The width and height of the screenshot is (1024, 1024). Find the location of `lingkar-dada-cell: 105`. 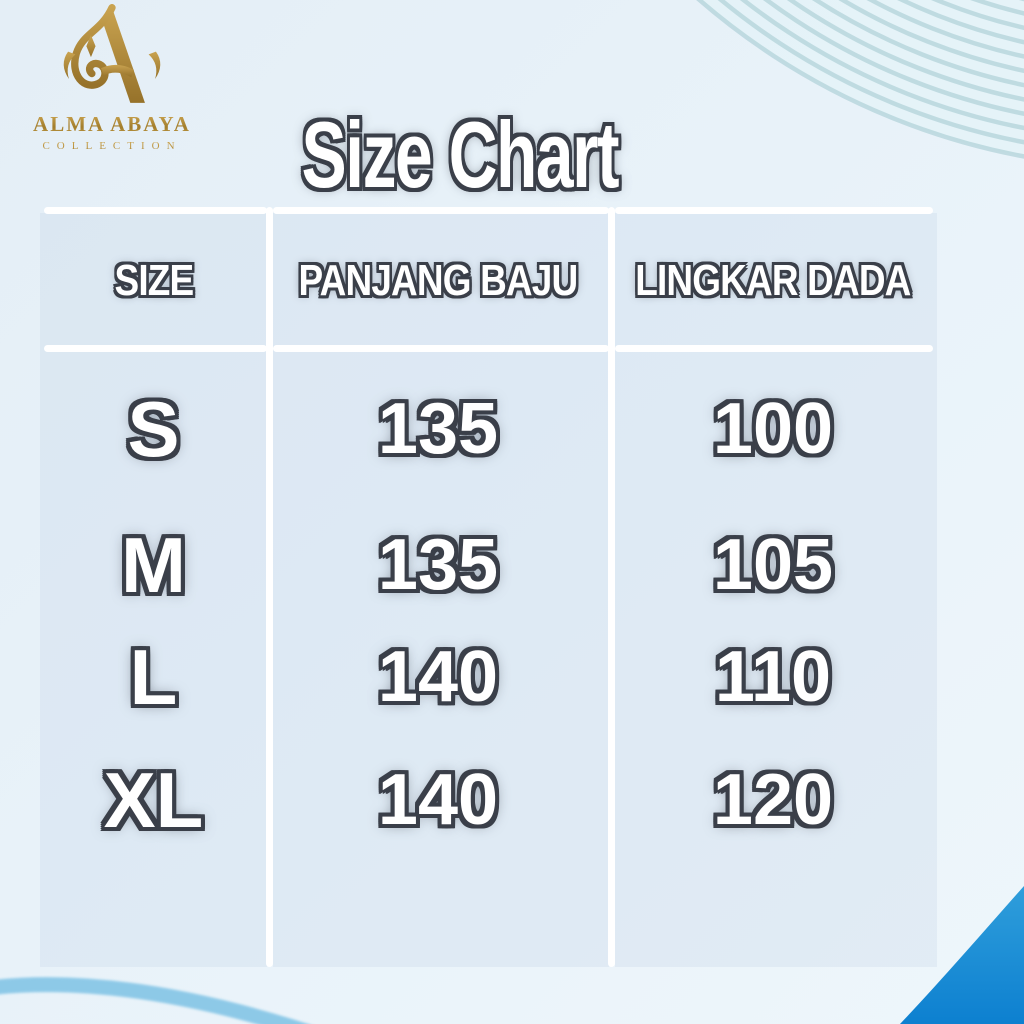

lingkar-dada-cell: 105 is located at coordinates (773, 565).